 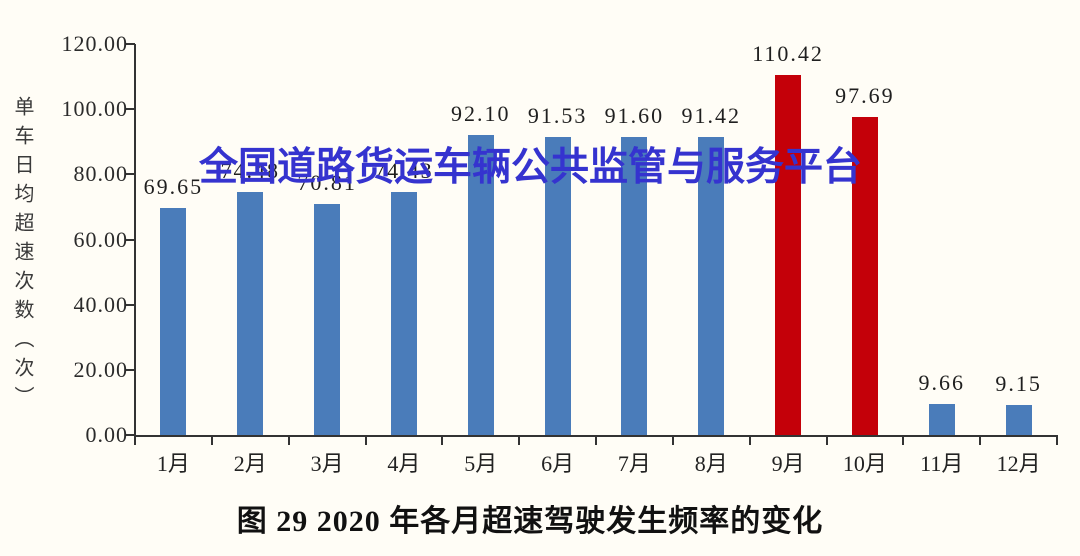 What do you see at coordinates (173, 187) in the screenshot?
I see `bar-value-label: 69.65` at bounding box center [173, 187].